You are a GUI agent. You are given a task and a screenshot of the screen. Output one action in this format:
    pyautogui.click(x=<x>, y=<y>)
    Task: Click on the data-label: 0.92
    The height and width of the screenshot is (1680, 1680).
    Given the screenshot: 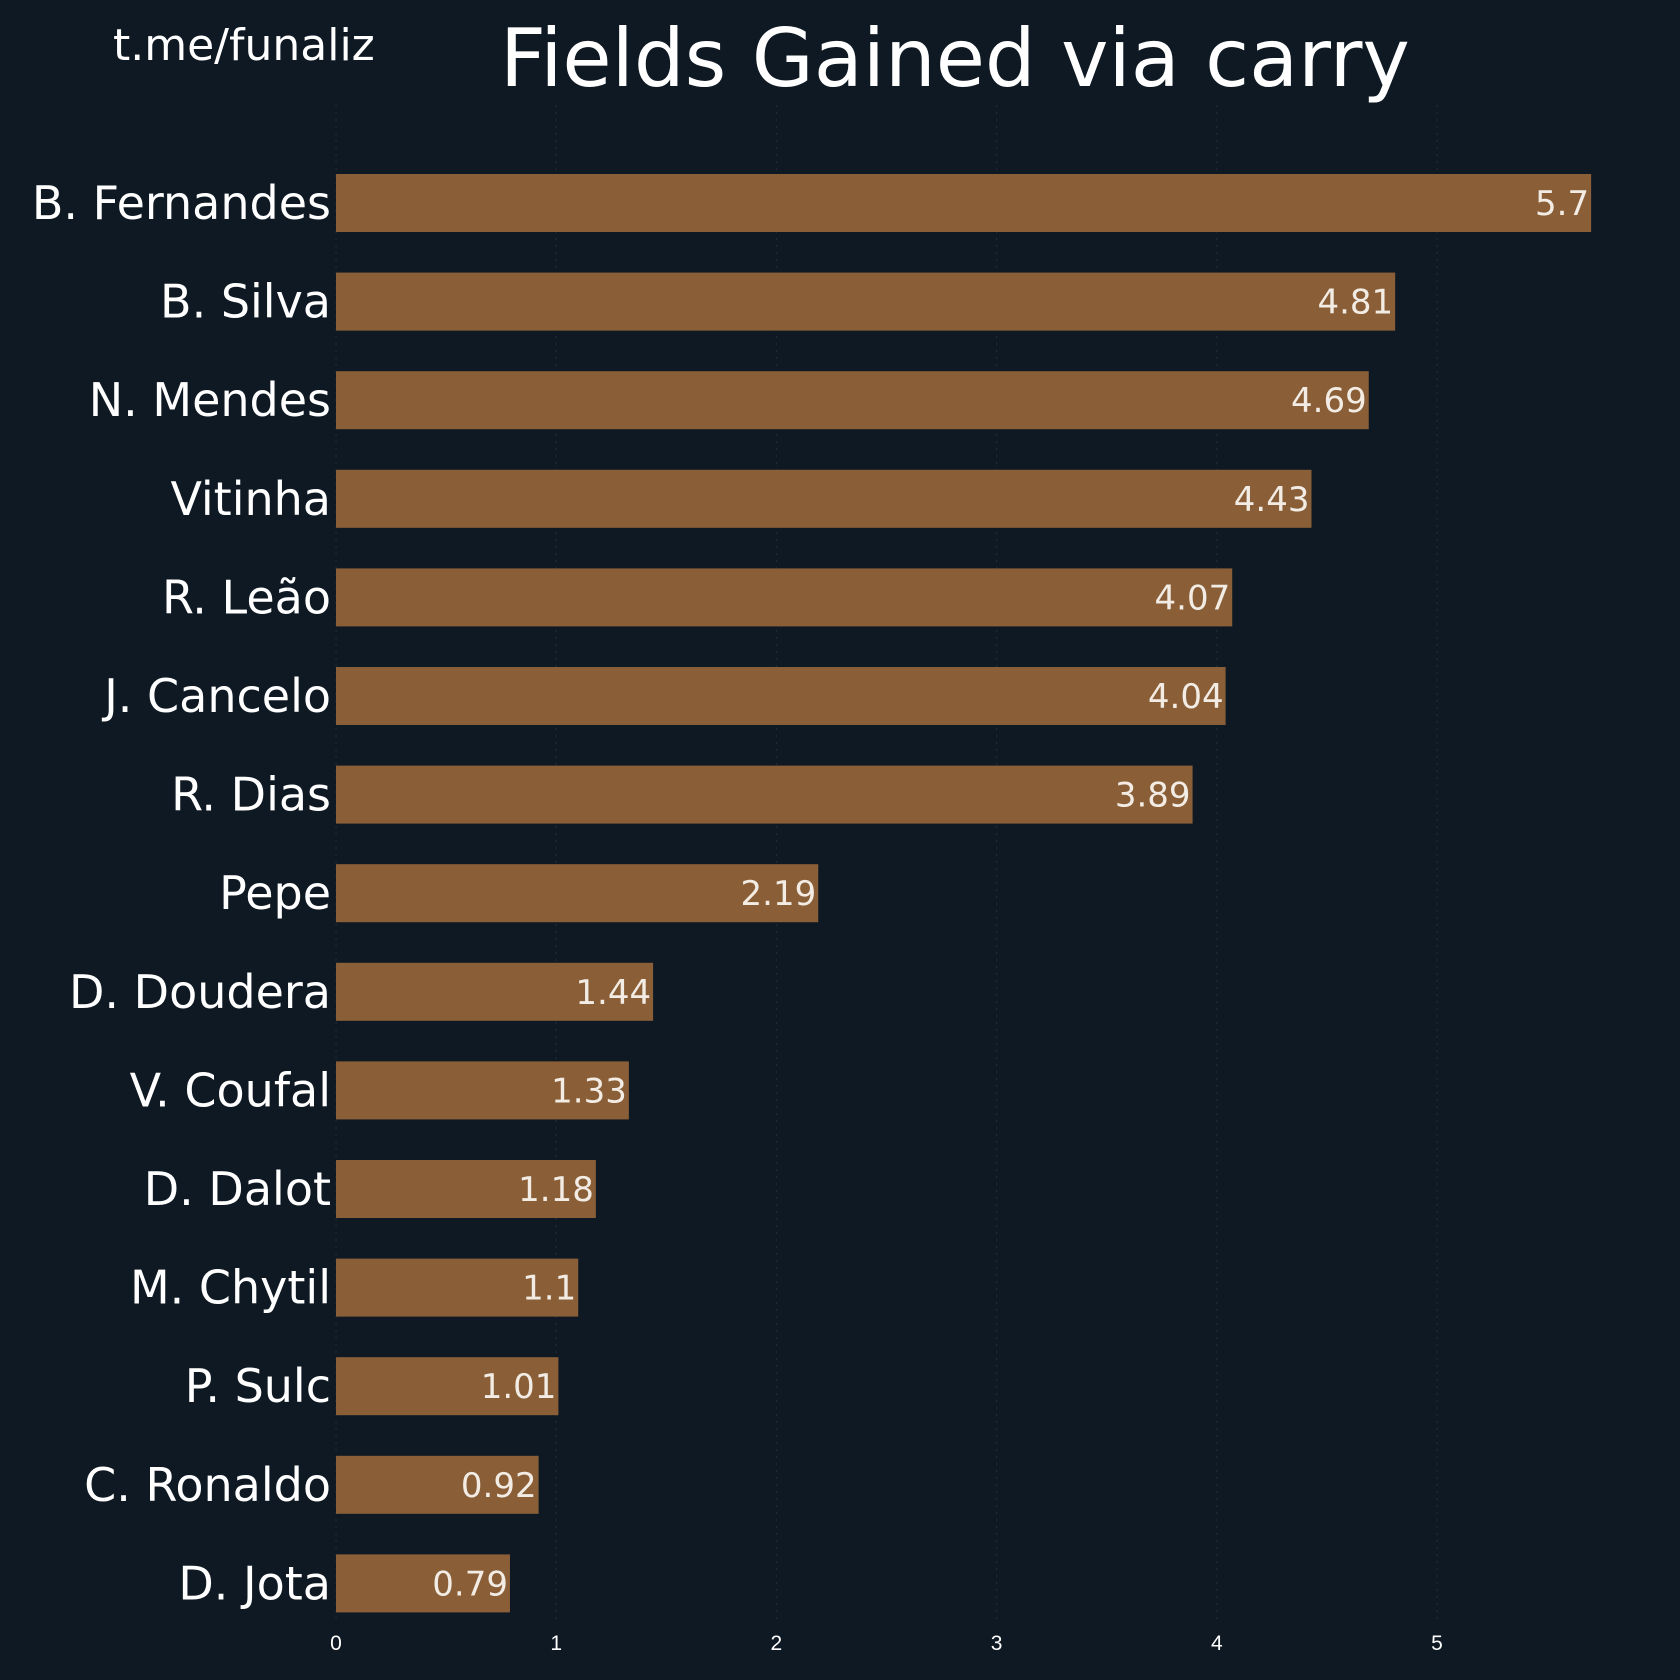 What is the action you would take?
    pyautogui.click(x=499, y=1486)
    